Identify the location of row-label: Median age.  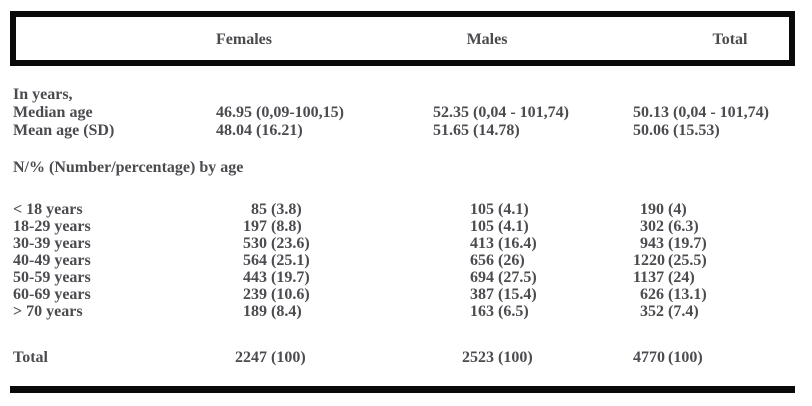
(53, 112).